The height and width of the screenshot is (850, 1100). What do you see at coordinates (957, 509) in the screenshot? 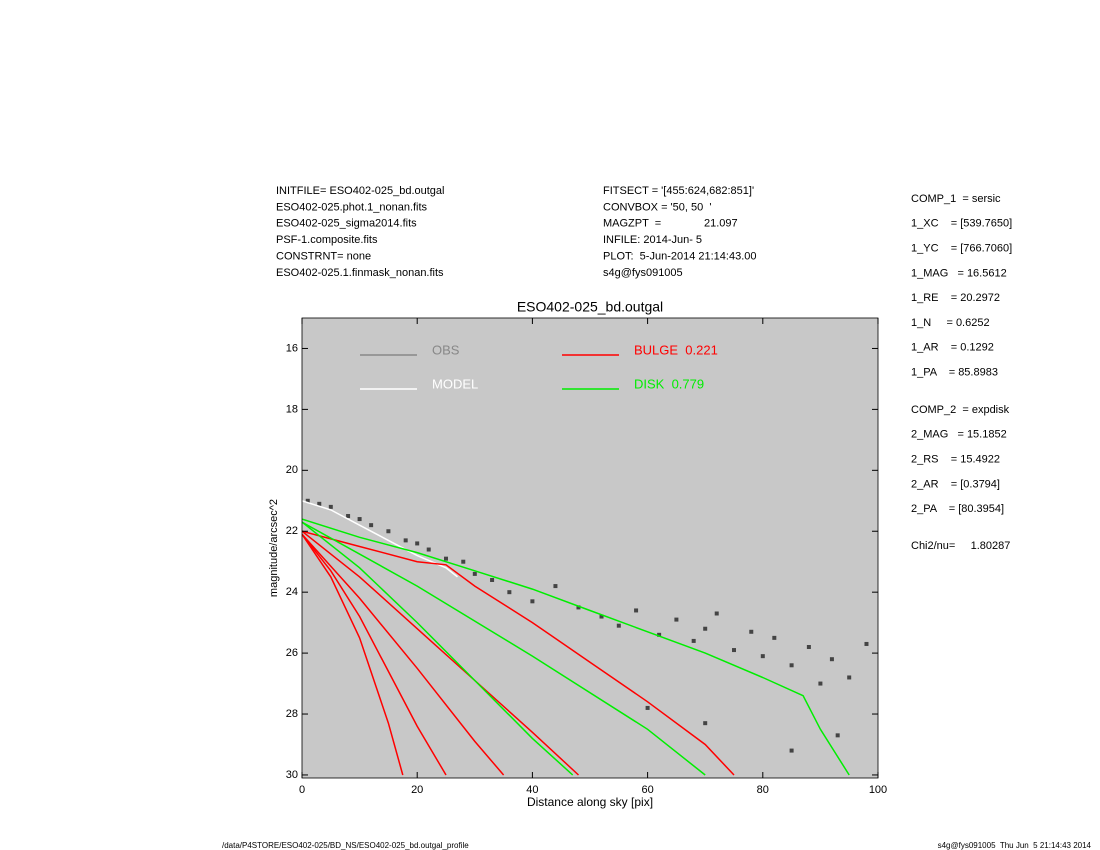
I see `fit-parameter: 2_PA = [80.3954]` at bounding box center [957, 509].